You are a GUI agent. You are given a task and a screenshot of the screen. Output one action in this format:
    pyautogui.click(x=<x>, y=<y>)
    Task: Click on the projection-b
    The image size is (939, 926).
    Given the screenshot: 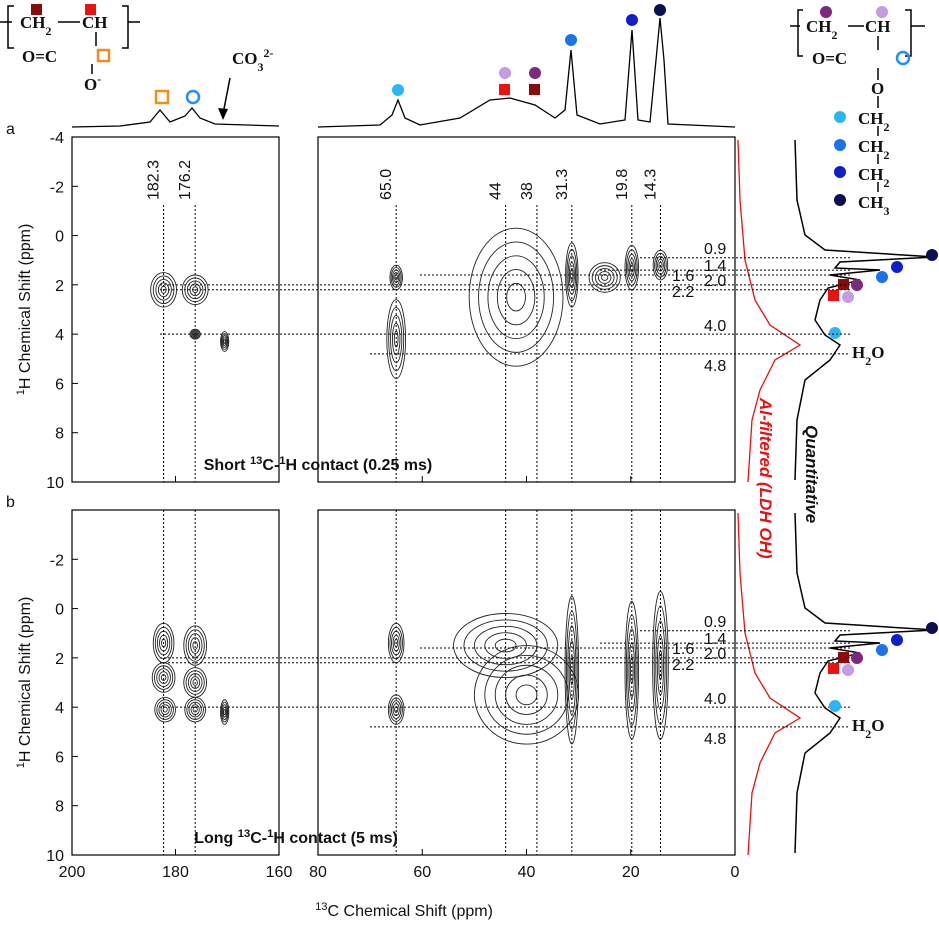 What is the action you would take?
    pyautogui.click(x=836, y=684)
    